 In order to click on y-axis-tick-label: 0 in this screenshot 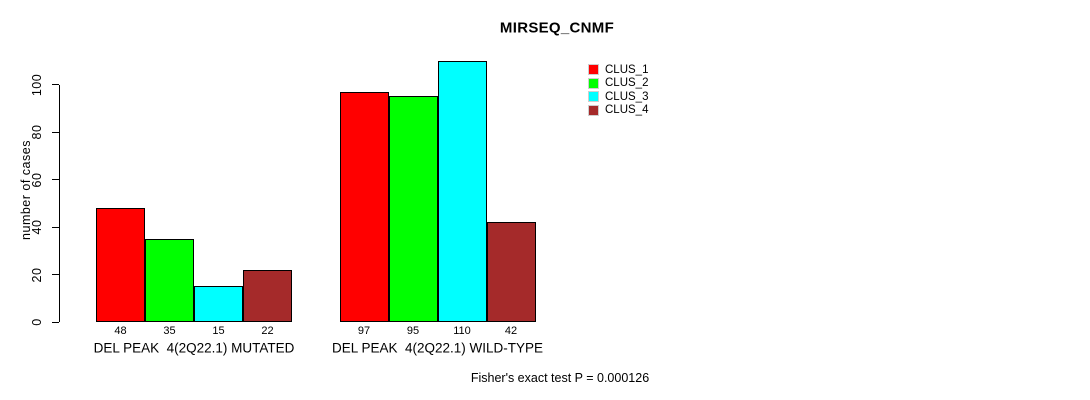, I will do `click(37, 322)`.